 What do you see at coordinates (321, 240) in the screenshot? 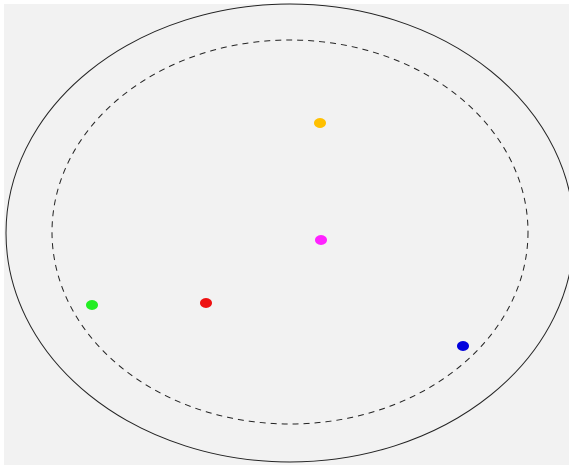
I see `magenta-dot` at bounding box center [321, 240].